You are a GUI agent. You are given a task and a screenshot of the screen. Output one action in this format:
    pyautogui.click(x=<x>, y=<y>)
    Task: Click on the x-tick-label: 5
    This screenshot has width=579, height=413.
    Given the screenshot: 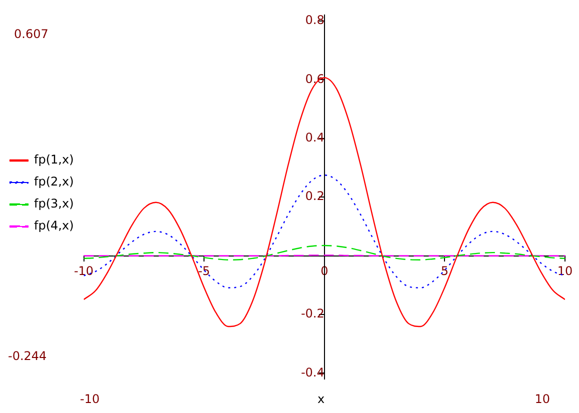 What is the action you would take?
    pyautogui.click(x=444, y=271)
    